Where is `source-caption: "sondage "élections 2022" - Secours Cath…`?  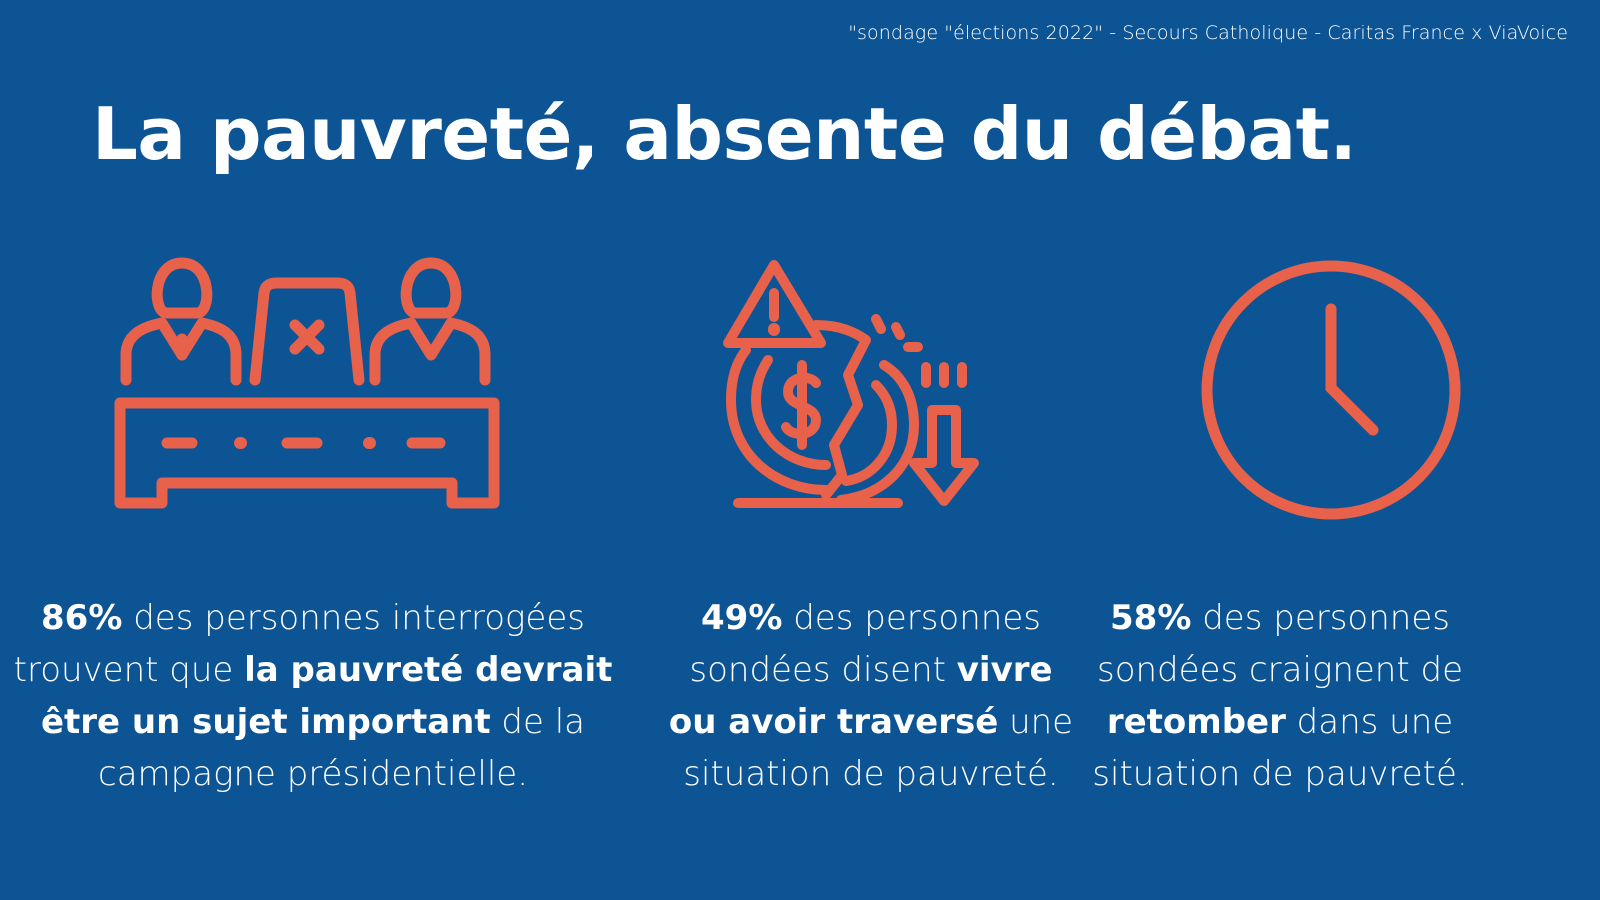 source-caption: "sondage "élections 2022" - Secours Cath… is located at coordinates (1208, 33).